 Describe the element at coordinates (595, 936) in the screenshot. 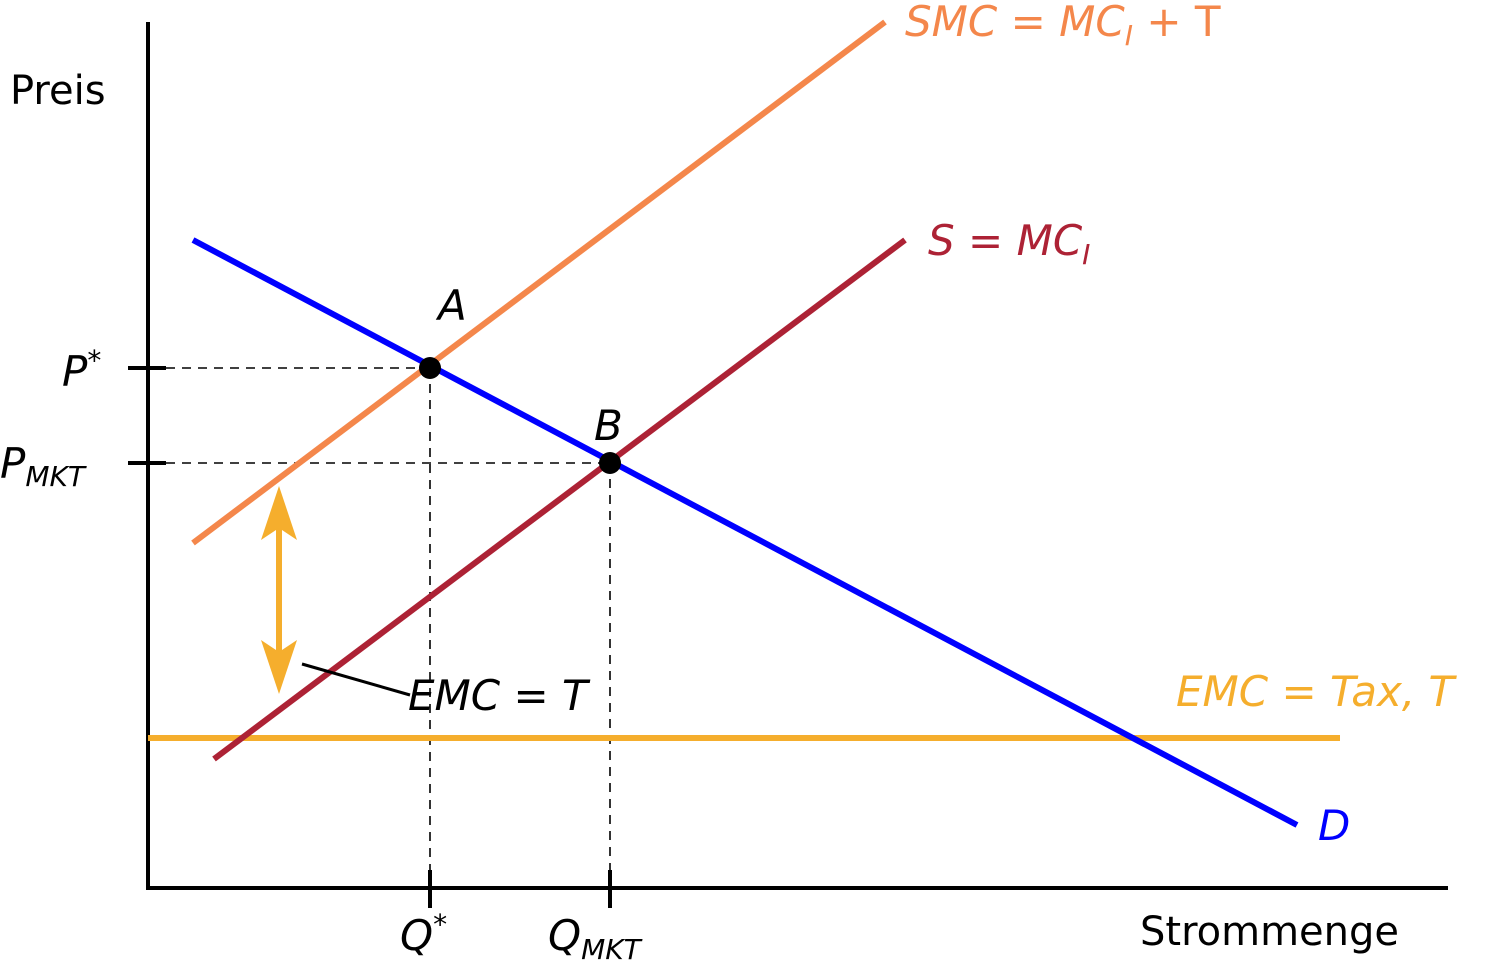

I see `q-mkt-label: QMKT` at that location.